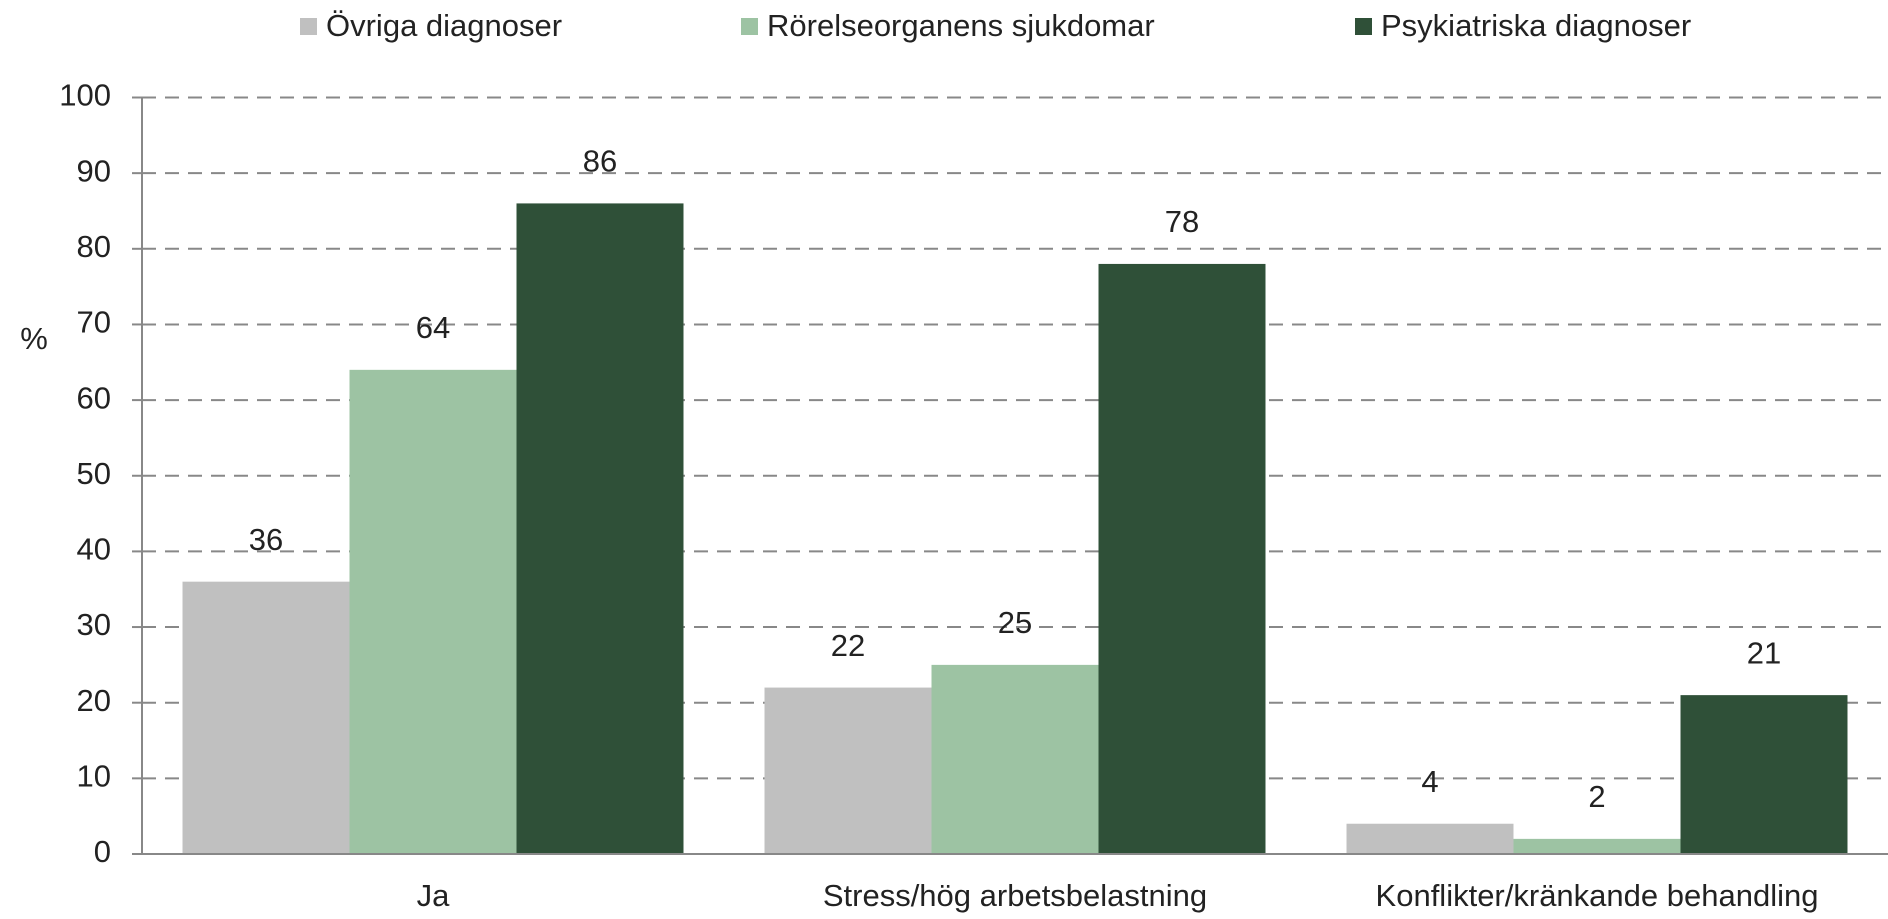  Describe the element at coordinates (961, 25) in the screenshot. I see `legend-label: Rörelseorganens sjukdomar` at that location.